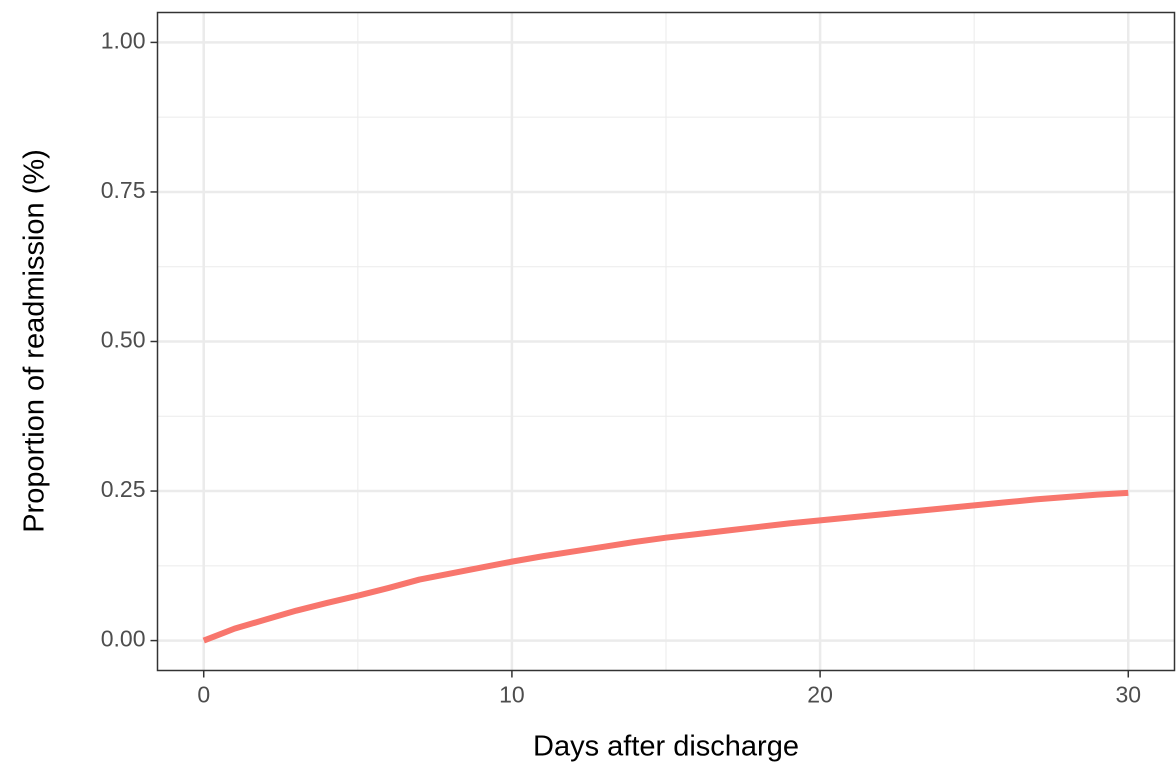  I want to click on x-tick-label: 0, so click(203, 695).